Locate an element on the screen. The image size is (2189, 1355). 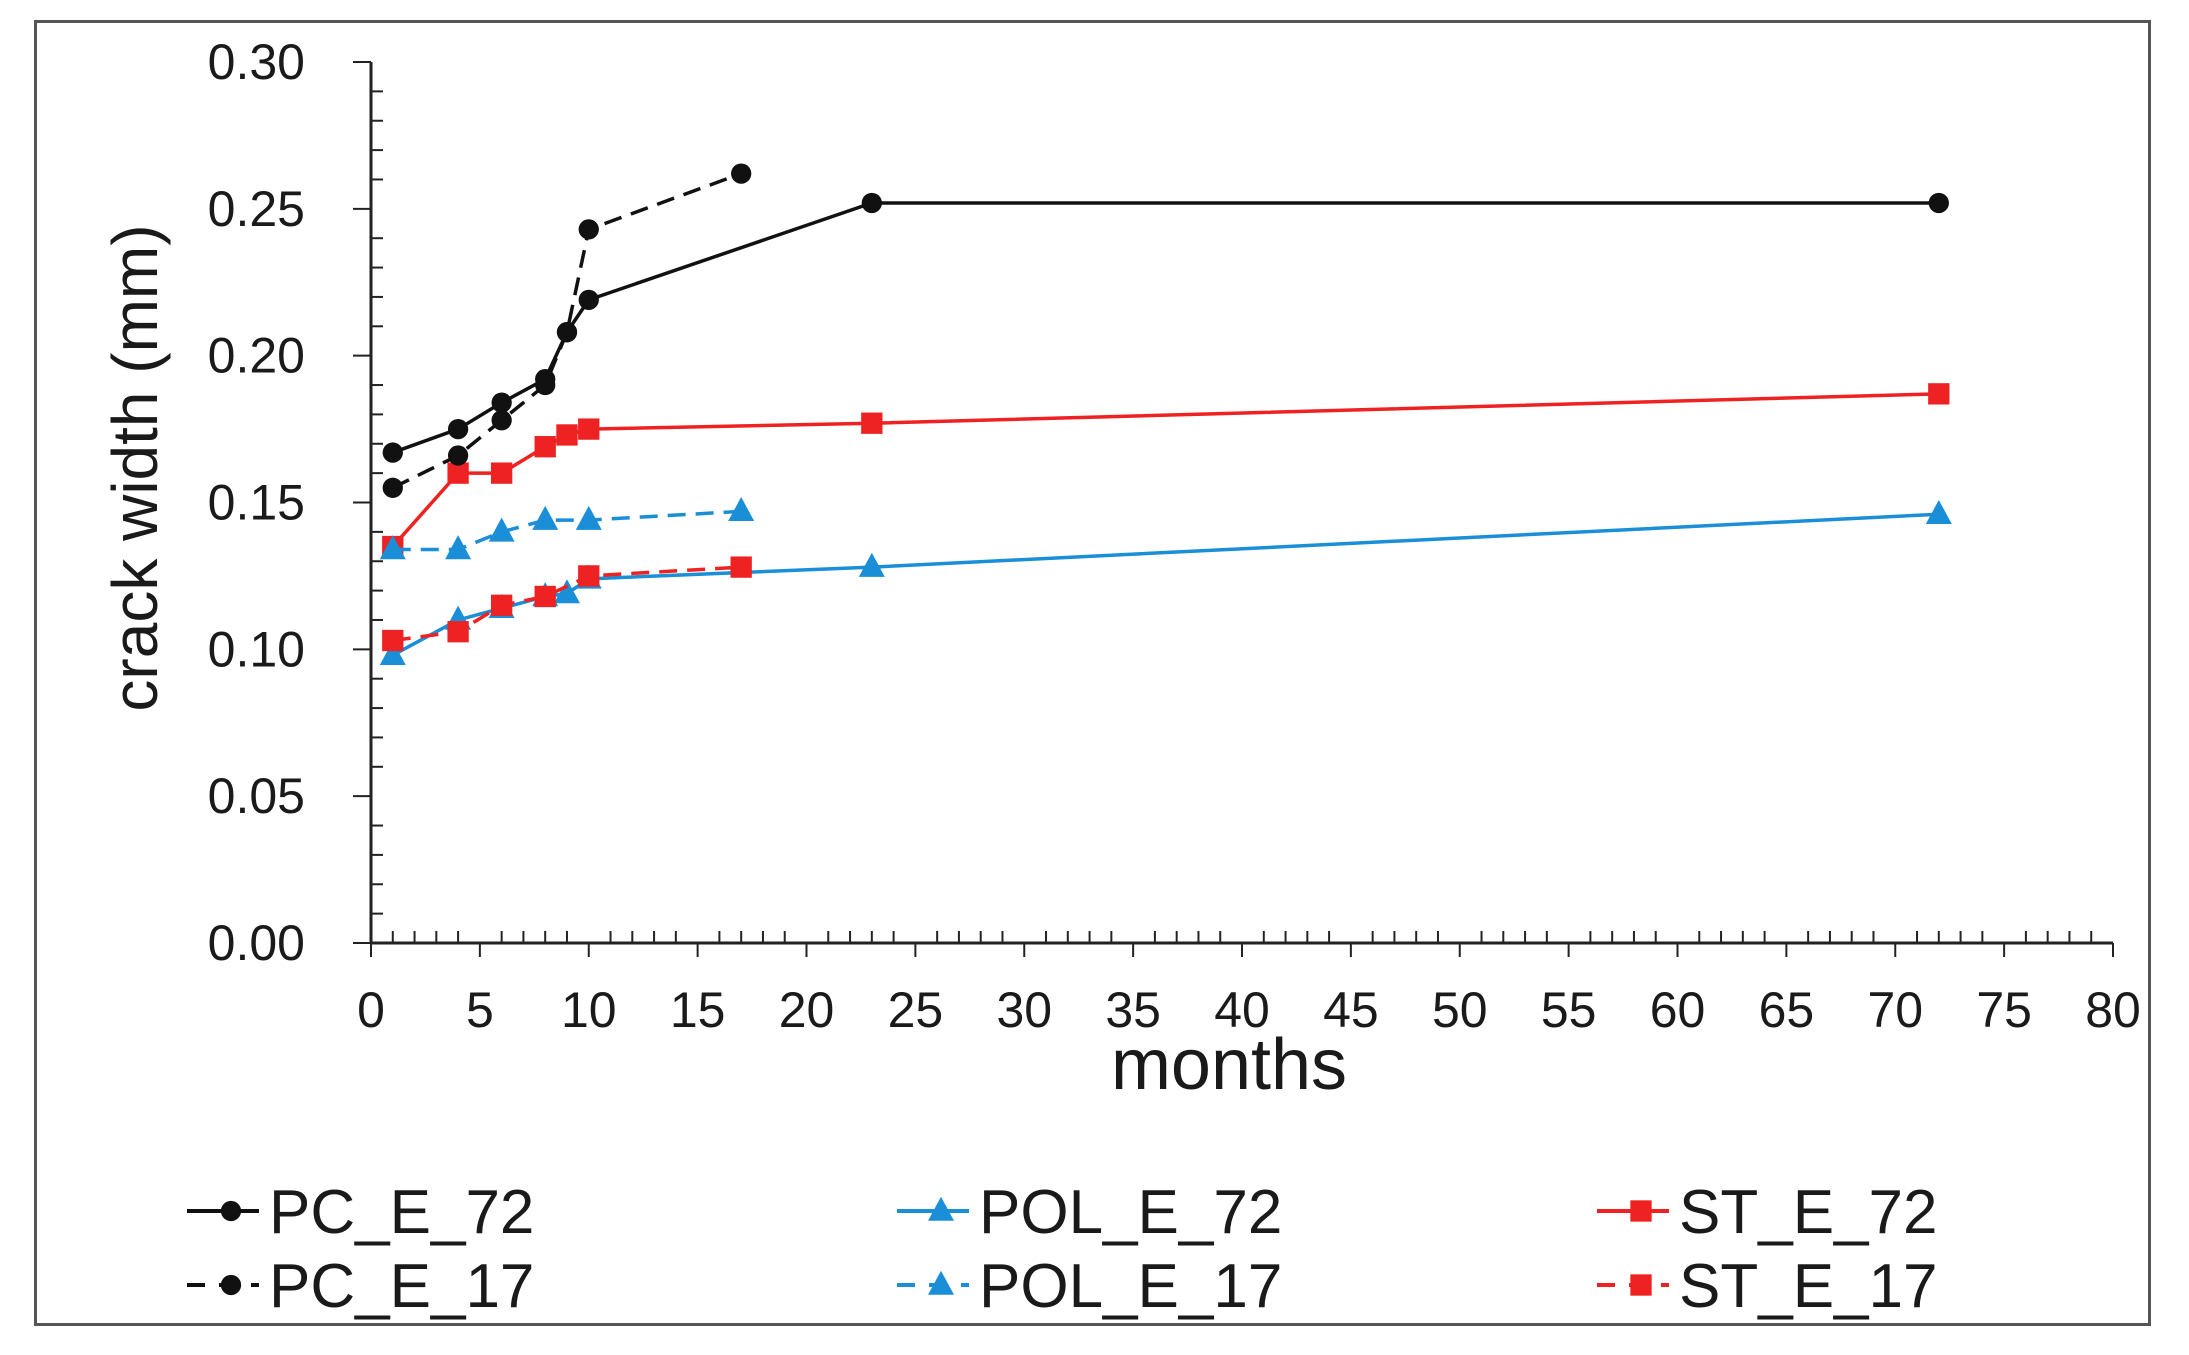
legend-item-pol-e-72: POL_E_72 is located at coordinates (1089, 1212).